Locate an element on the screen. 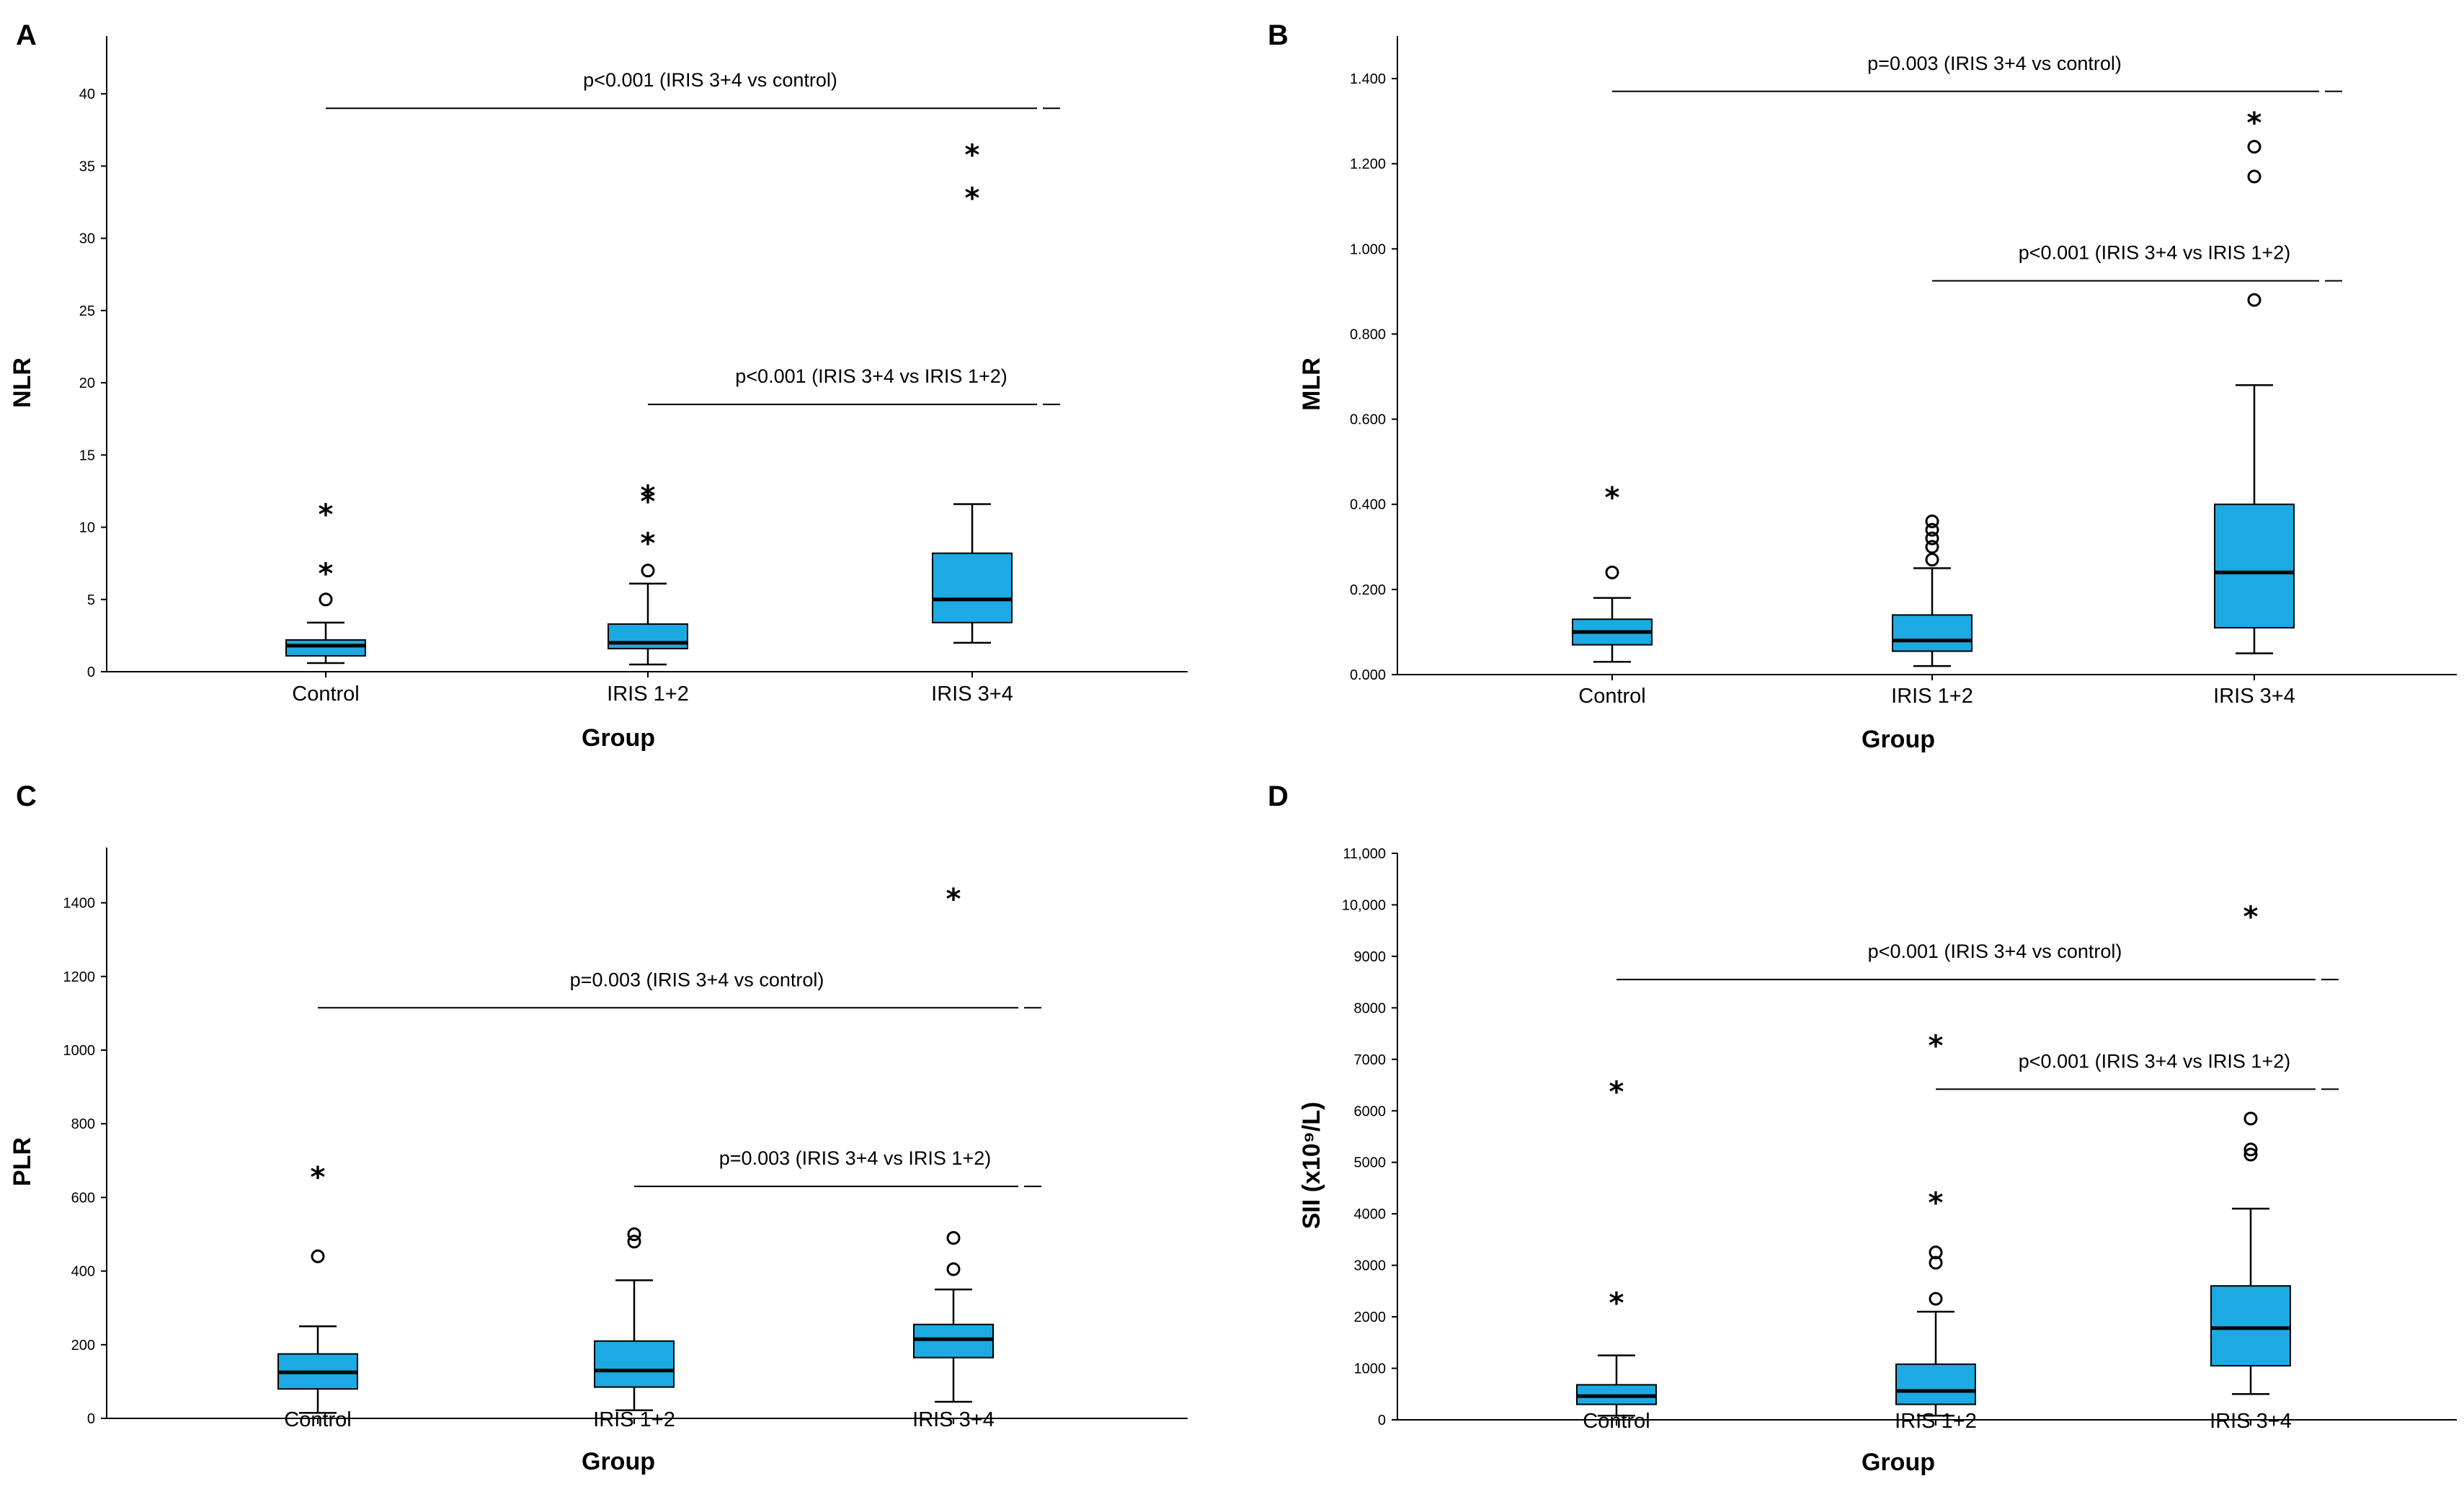 The height and width of the screenshot is (1489, 2464). significance-annotation-1: p=0.003 (IRIS 3+4 vs control) is located at coordinates (1977, 72).